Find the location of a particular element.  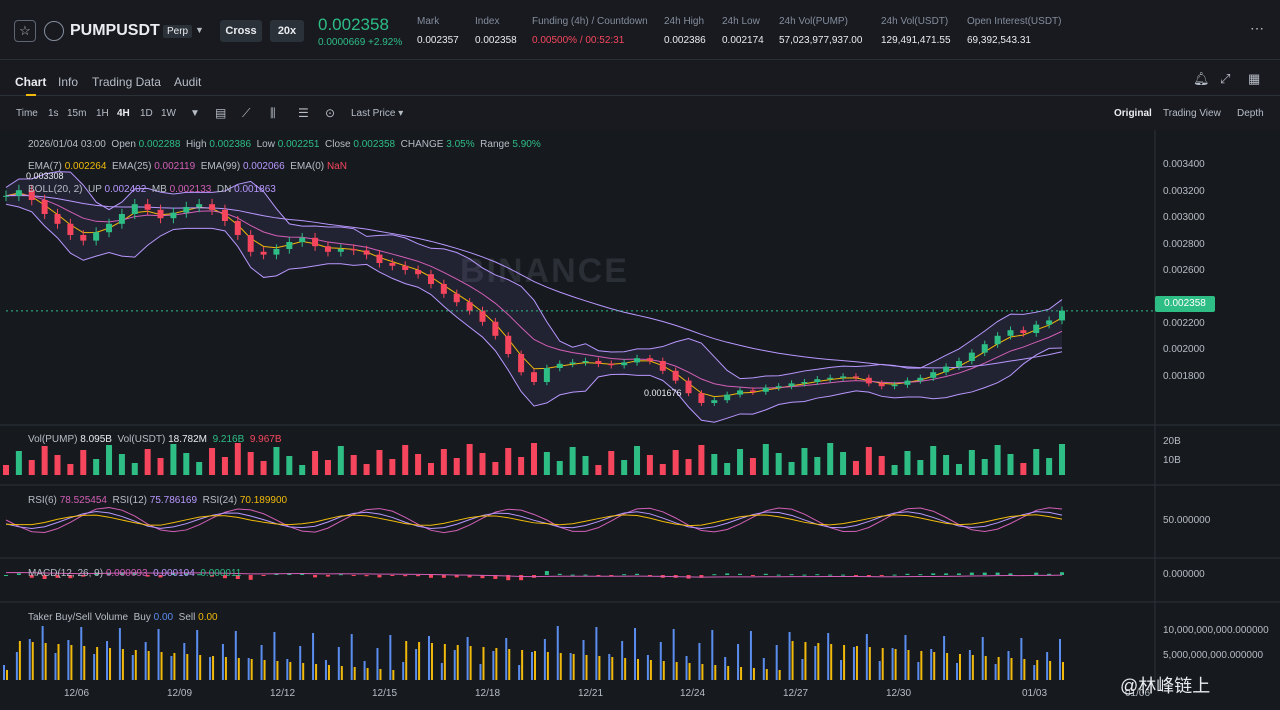

view-depth: Depth is located at coordinates (1250, 113).